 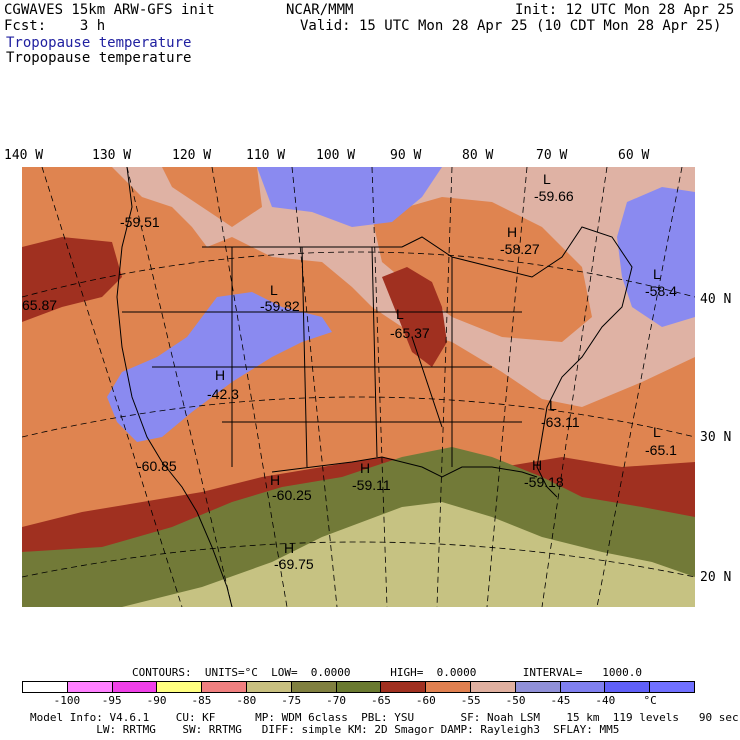 I want to click on label-L-58-4: L, so click(x=657, y=274).